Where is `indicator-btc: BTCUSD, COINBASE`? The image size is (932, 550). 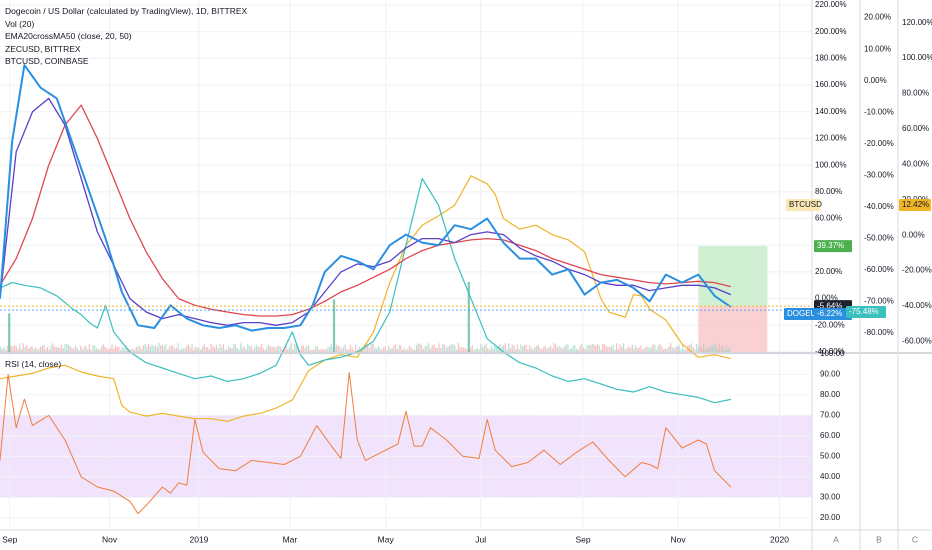
indicator-btc: BTCUSD, COINBASE is located at coordinates (47, 61).